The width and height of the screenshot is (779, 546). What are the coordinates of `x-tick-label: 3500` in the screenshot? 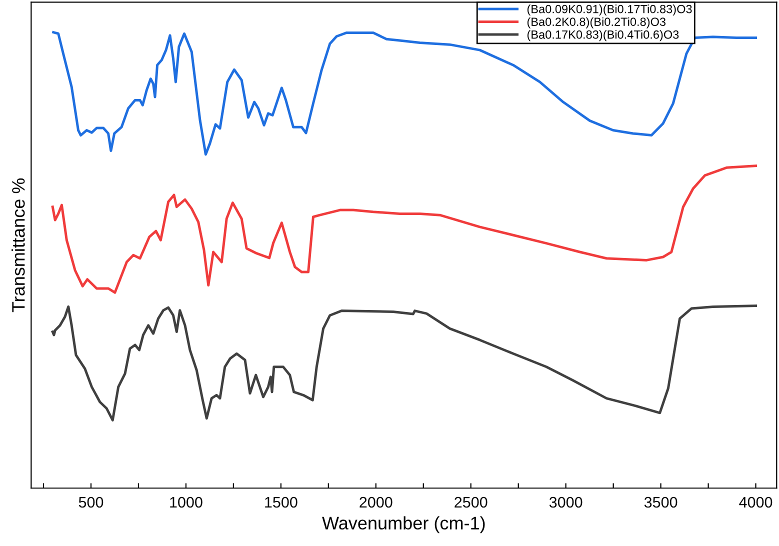 It's located at (661, 502).